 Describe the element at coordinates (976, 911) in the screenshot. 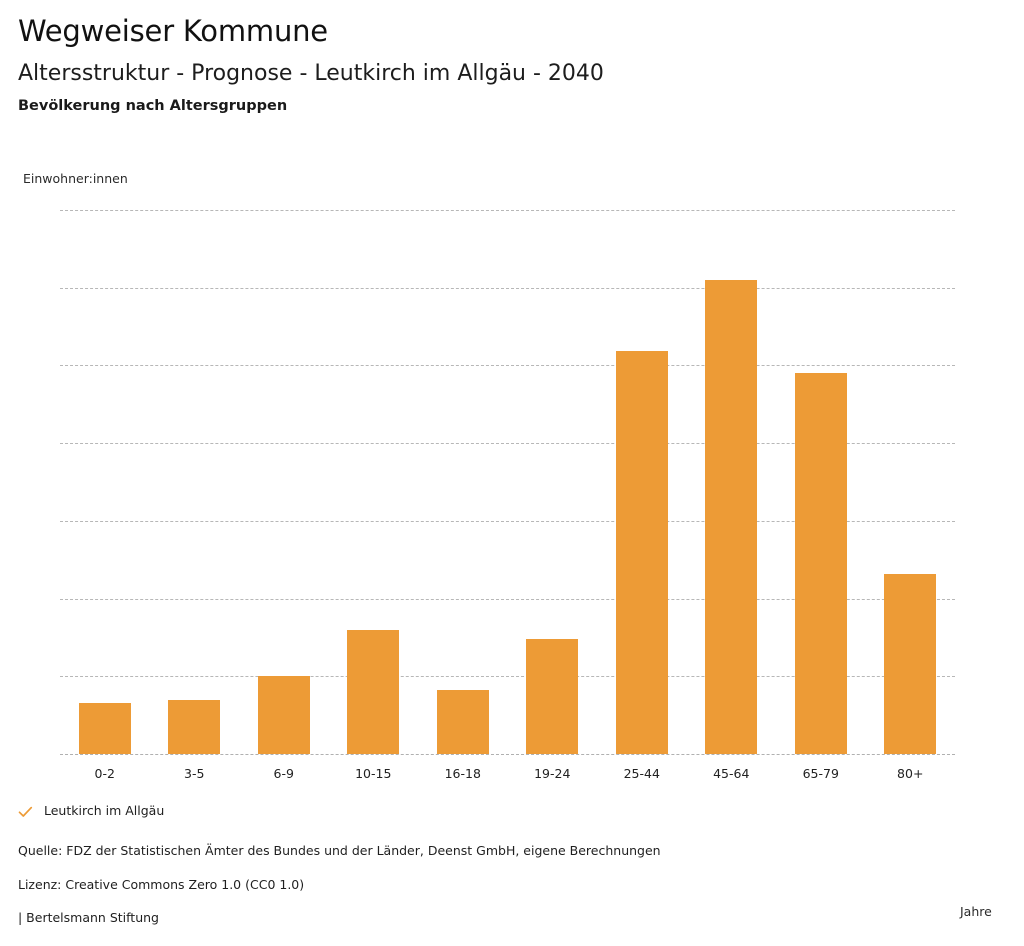

I see `x-axis-title: Jahre` at that location.